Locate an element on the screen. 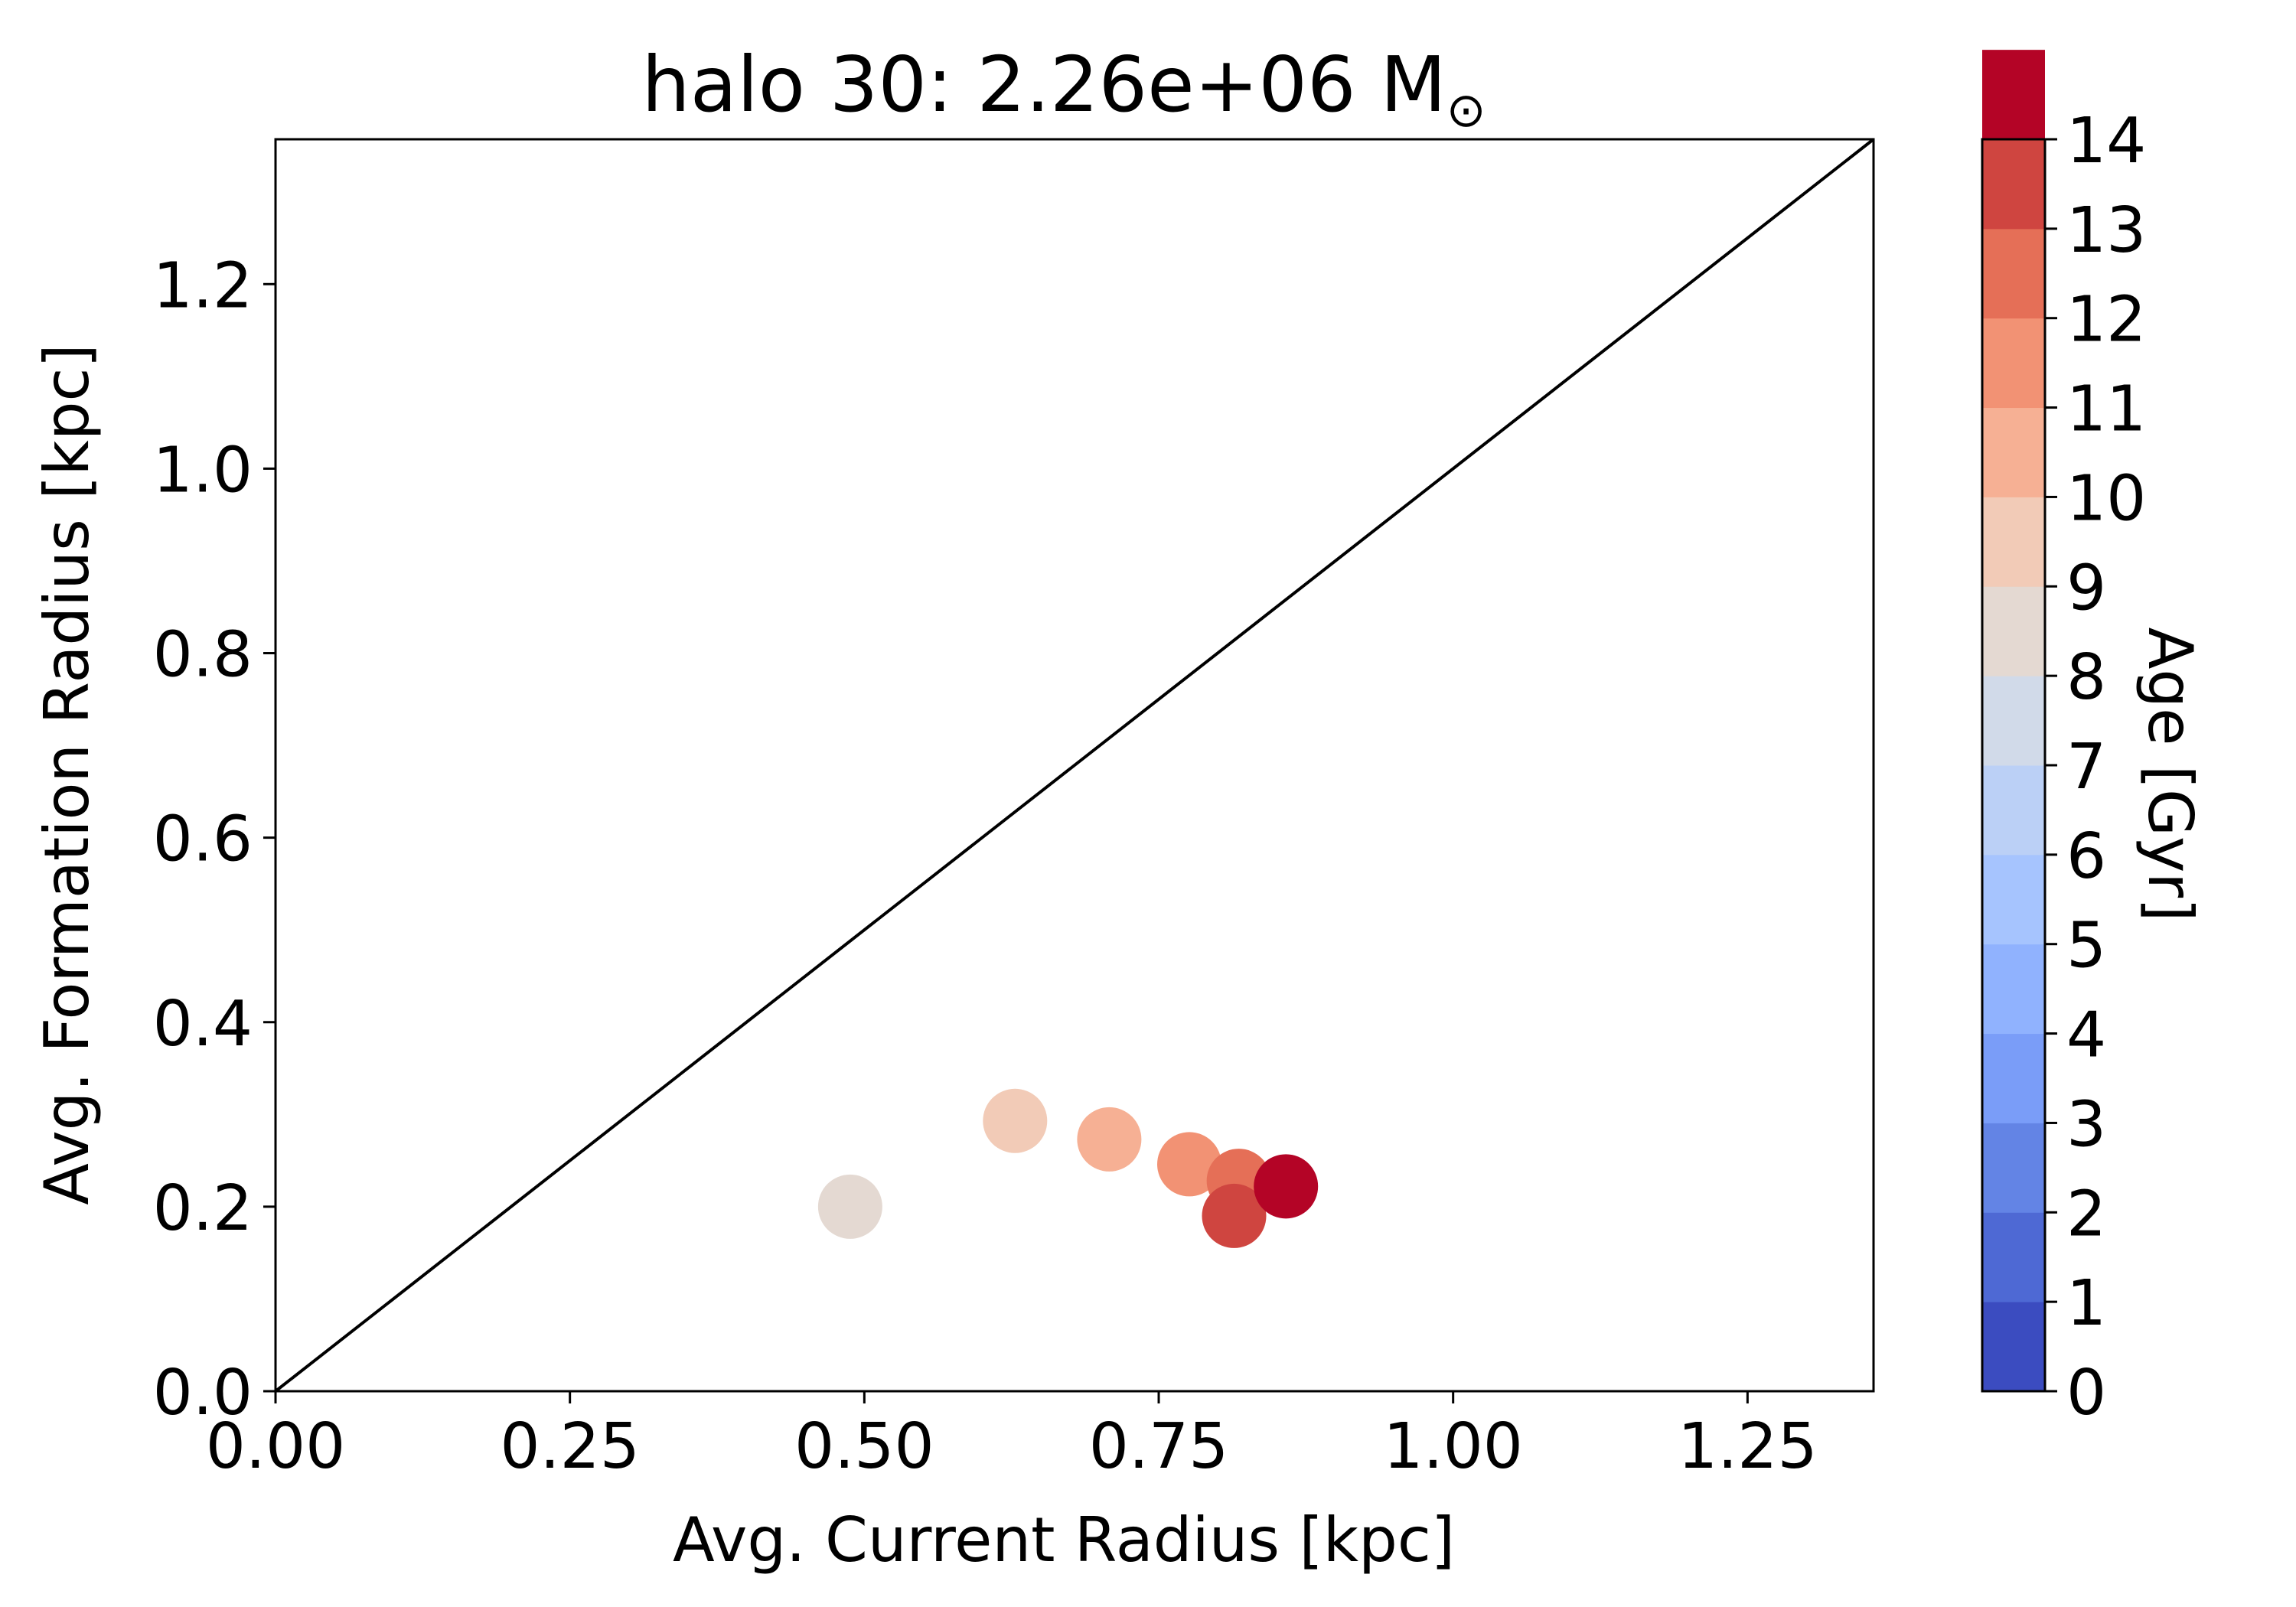 Image resolution: width=2296 pixels, height=1607 pixels. colorbar-tick-label: 10 is located at coordinates (2106, 498).